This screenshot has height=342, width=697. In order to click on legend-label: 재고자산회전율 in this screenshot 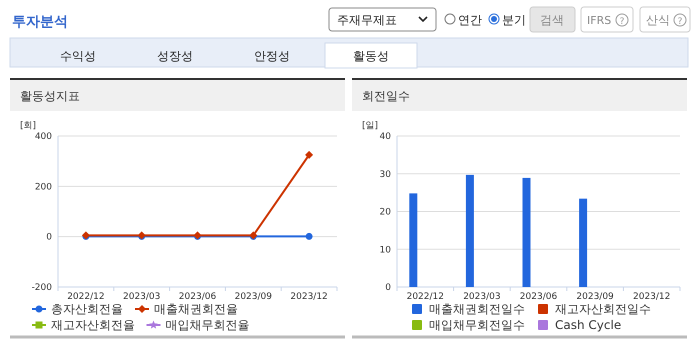, I will do `click(93, 325)`.